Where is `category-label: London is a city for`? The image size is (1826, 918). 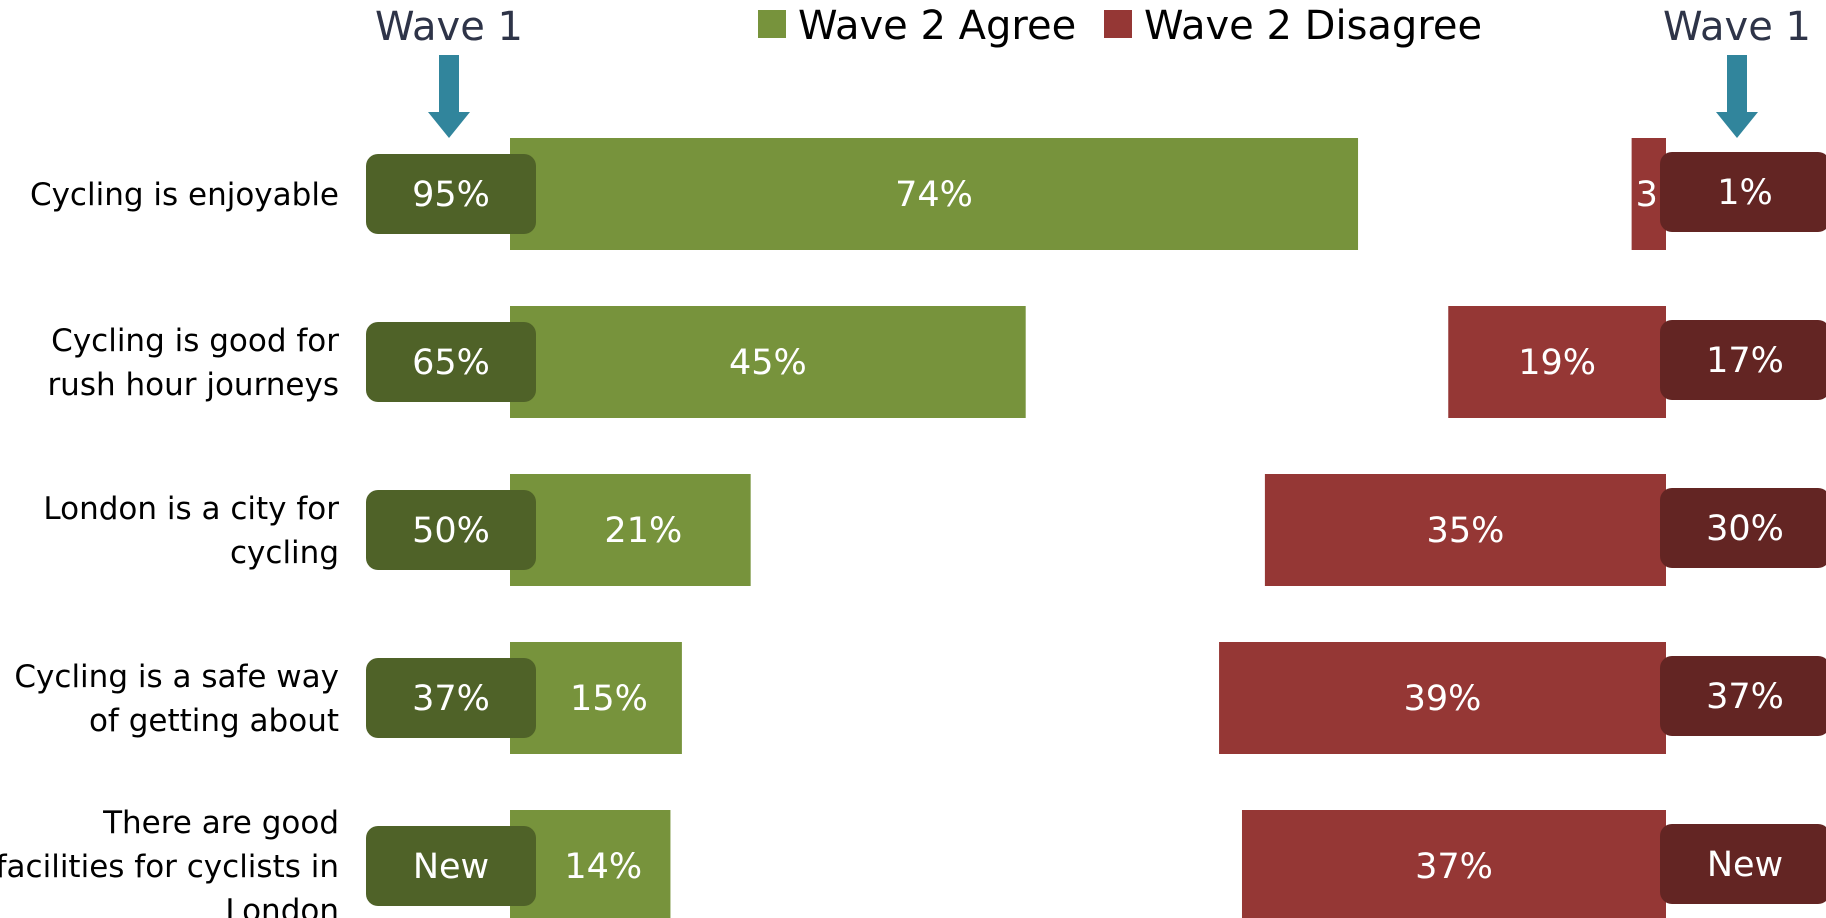
category-label: London is a city for is located at coordinates (191, 509).